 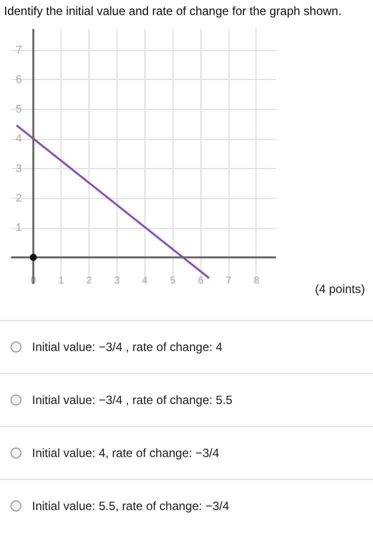 What do you see at coordinates (19, 110) in the screenshot?
I see `y-tick-label: 5` at bounding box center [19, 110].